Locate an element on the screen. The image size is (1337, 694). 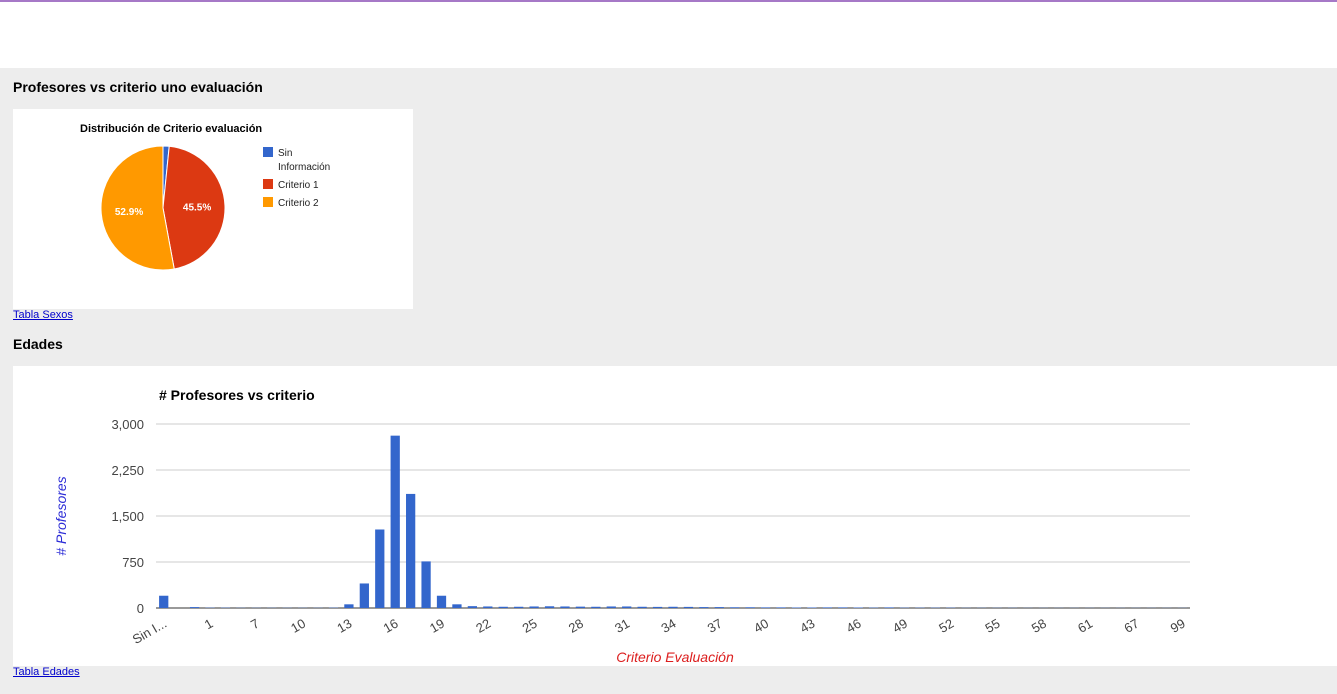
x-axis-label: Criterio Evaluación is located at coordinates (675, 657).